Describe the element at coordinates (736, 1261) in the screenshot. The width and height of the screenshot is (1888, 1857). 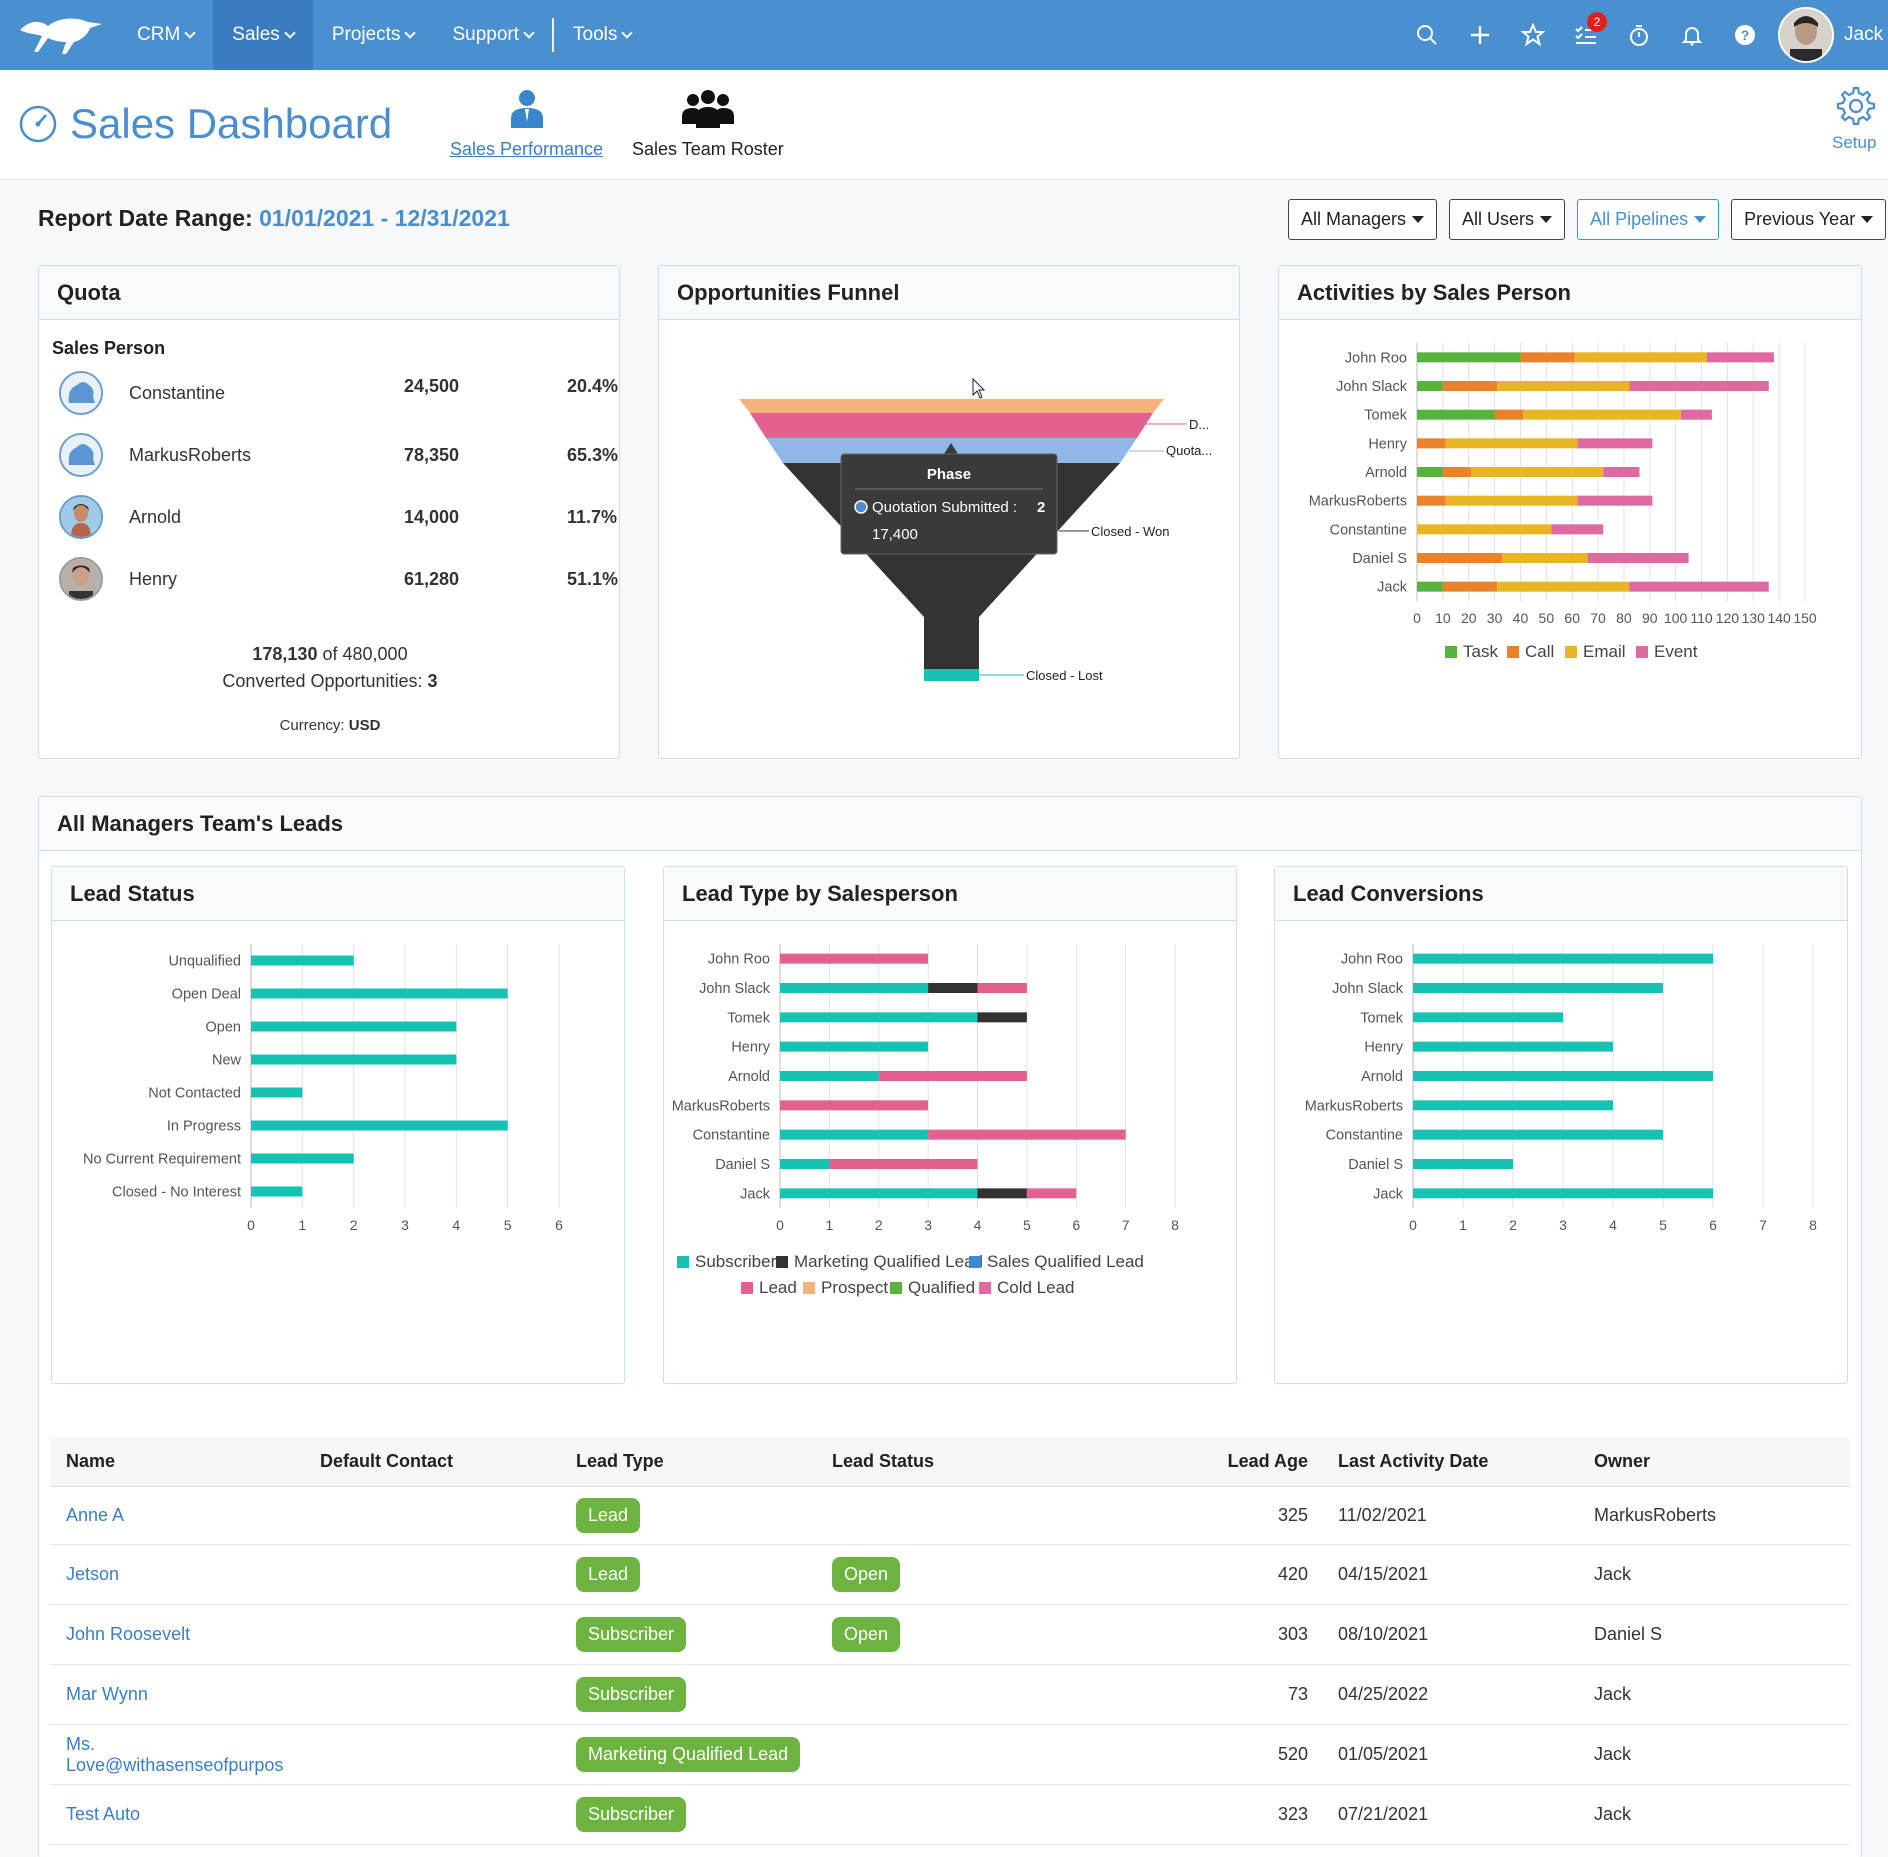
I see `legend-label: Subscriber` at that location.